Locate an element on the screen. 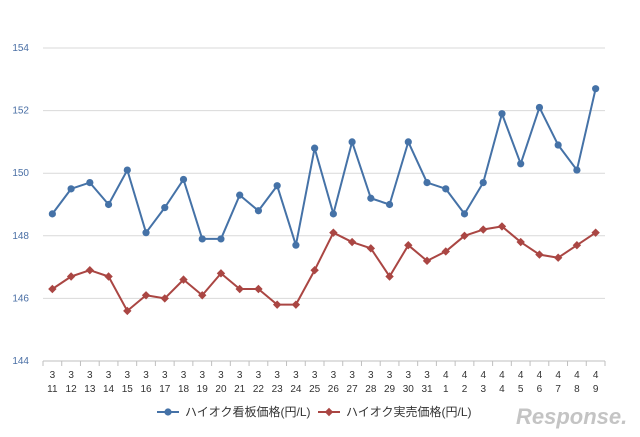 The height and width of the screenshot is (437, 640). x-tick-day: 15 is located at coordinates (128, 389).